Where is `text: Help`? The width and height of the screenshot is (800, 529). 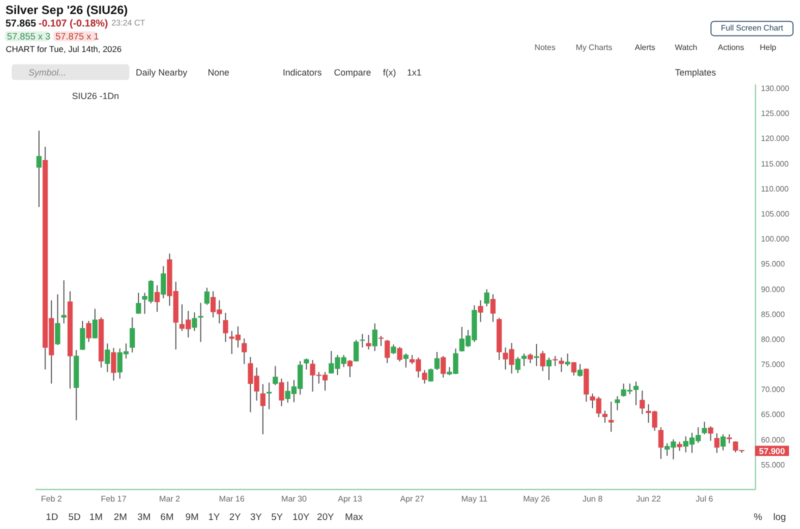
text: Help is located at coordinates (768, 47).